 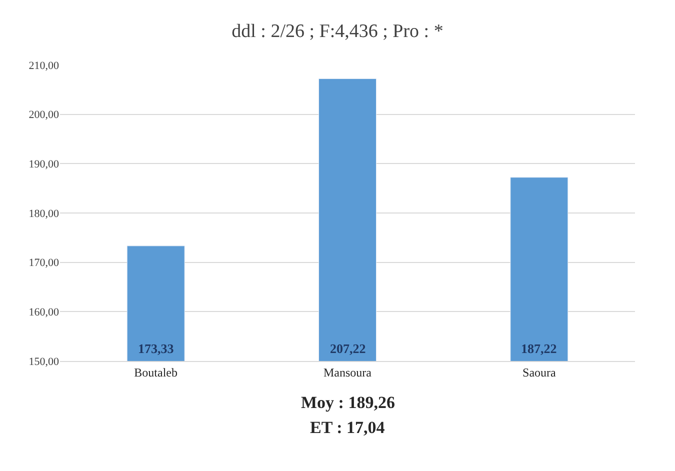 I want to click on y-tick-label: 150,00, so click(x=44, y=362).